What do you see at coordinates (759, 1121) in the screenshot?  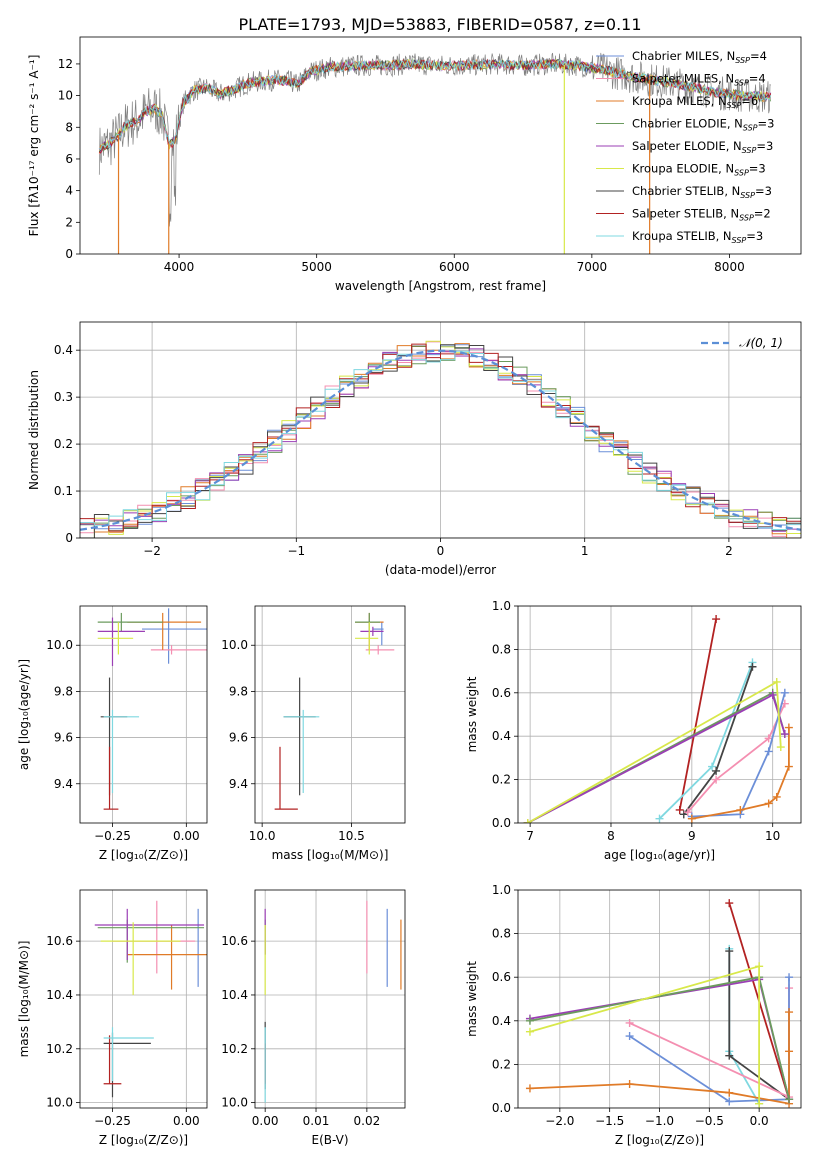 I see `weight_vs_Z-xtick-label: 0.0` at bounding box center [759, 1121].